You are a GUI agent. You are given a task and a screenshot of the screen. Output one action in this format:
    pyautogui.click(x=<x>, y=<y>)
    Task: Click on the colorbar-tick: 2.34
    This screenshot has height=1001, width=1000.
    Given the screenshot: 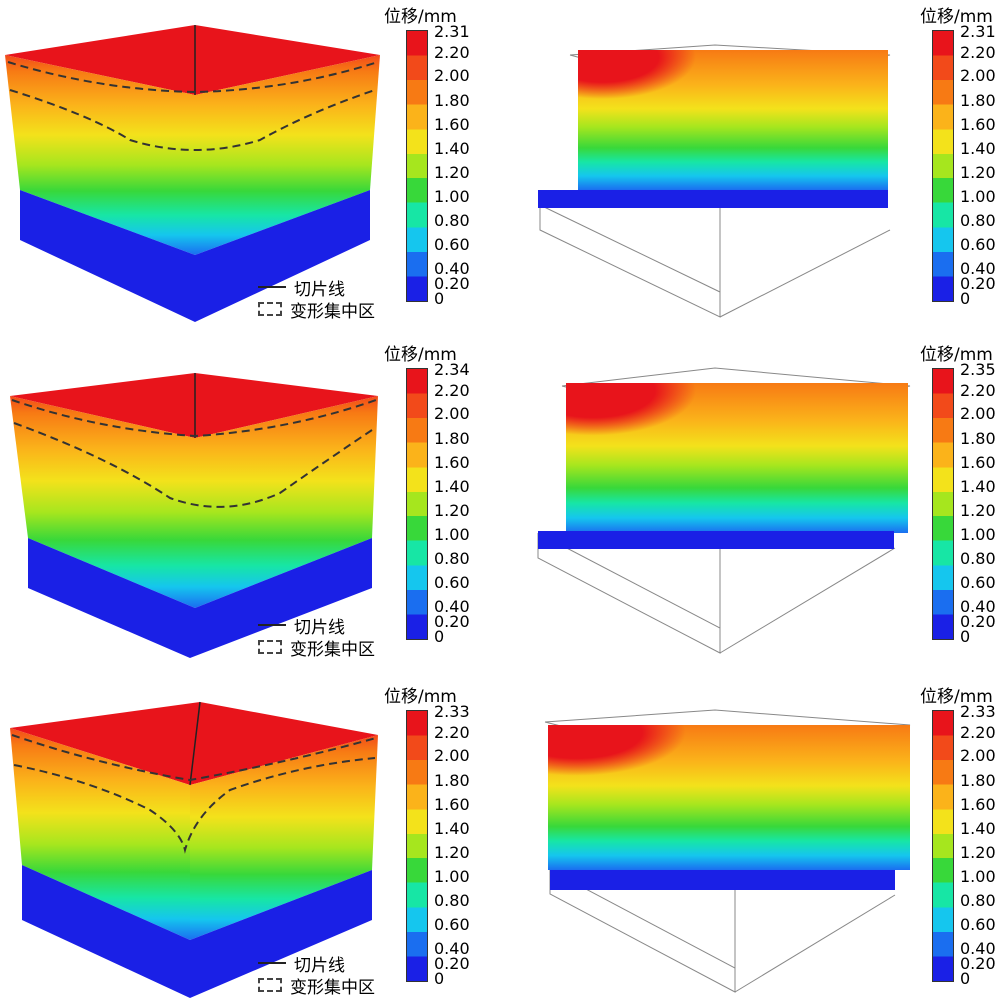 What is the action you would take?
    pyautogui.click(x=452, y=369)
    